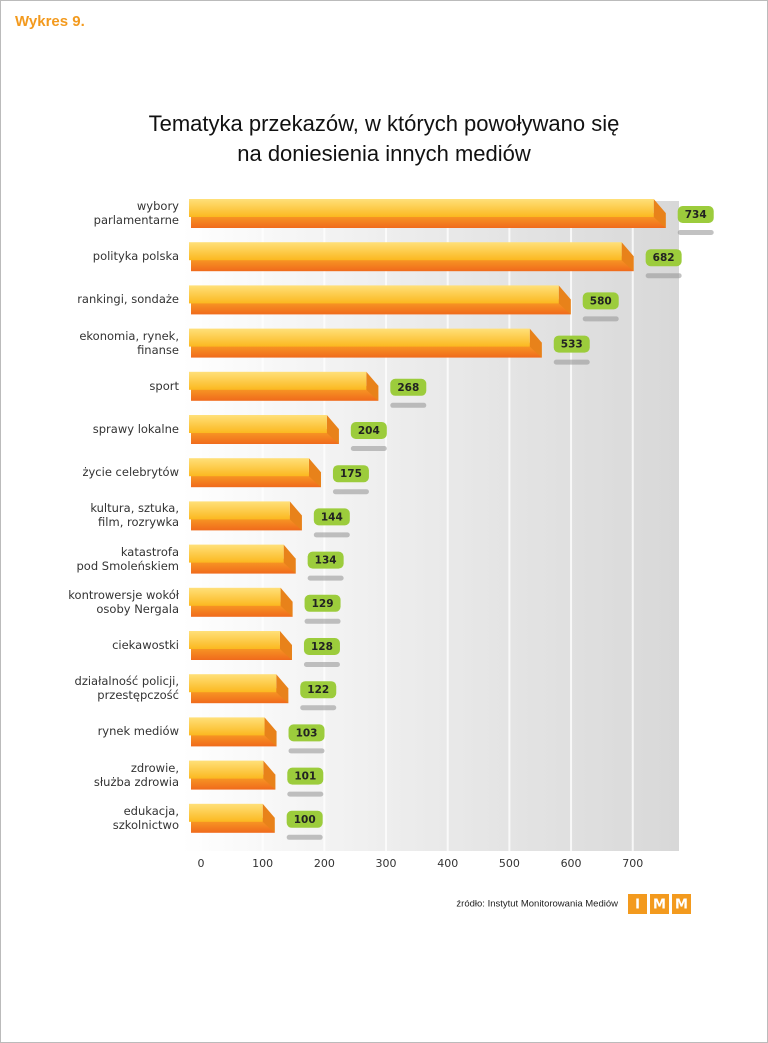 The height and width of the screenshot is (1043, 768). Describe the element at coordinates (129, 342) in the screenshot. I see `category-label: ekonomia, rynek, finanse` at that location.